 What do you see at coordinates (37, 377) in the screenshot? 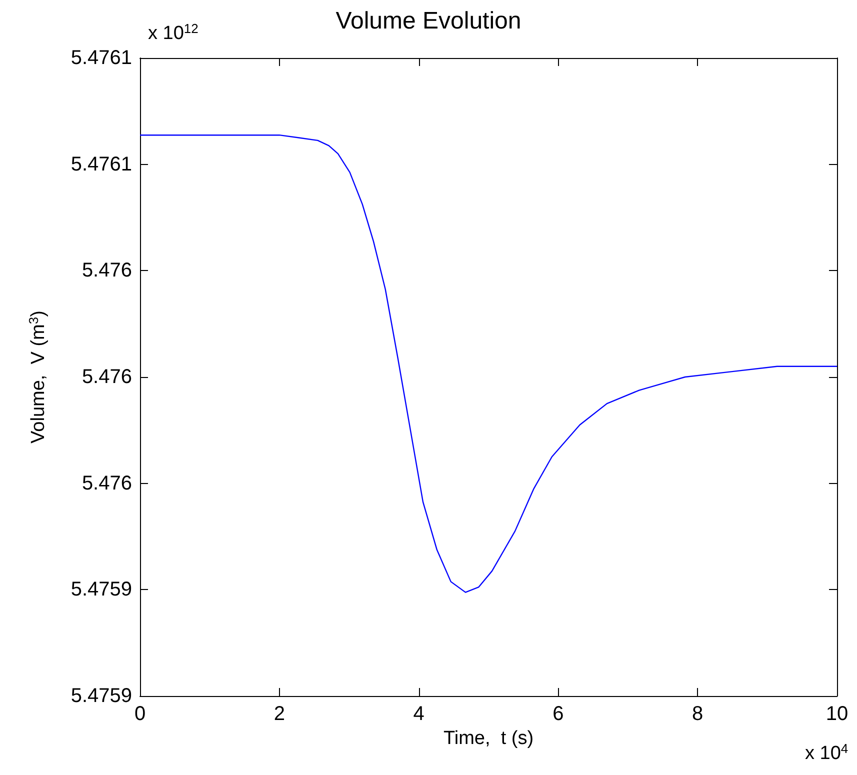
I see `y-axis-title: Volume, V (m3)` at bounding box center [37, 377].